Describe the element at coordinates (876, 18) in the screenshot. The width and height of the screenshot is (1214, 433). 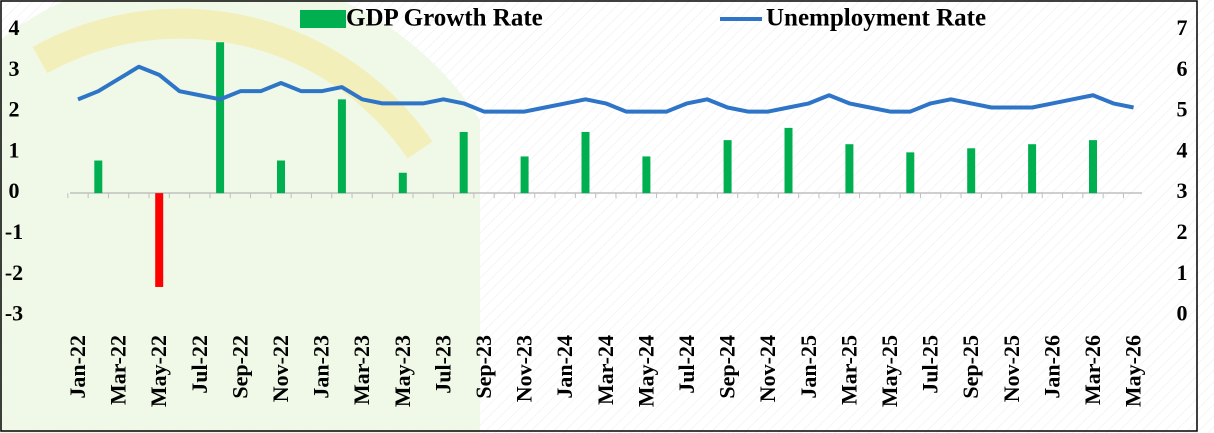
I see `legend-label: Unemployment Rate` at that location.